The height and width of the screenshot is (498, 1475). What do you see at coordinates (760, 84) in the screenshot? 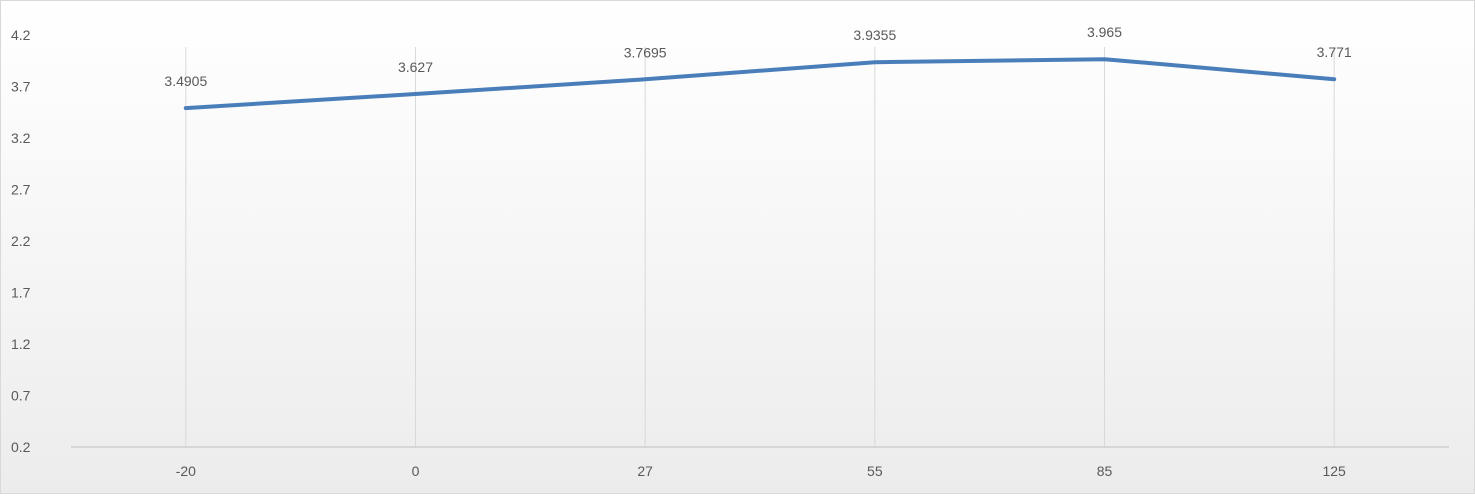
I see `series-line` at bounding box center [760, 84].